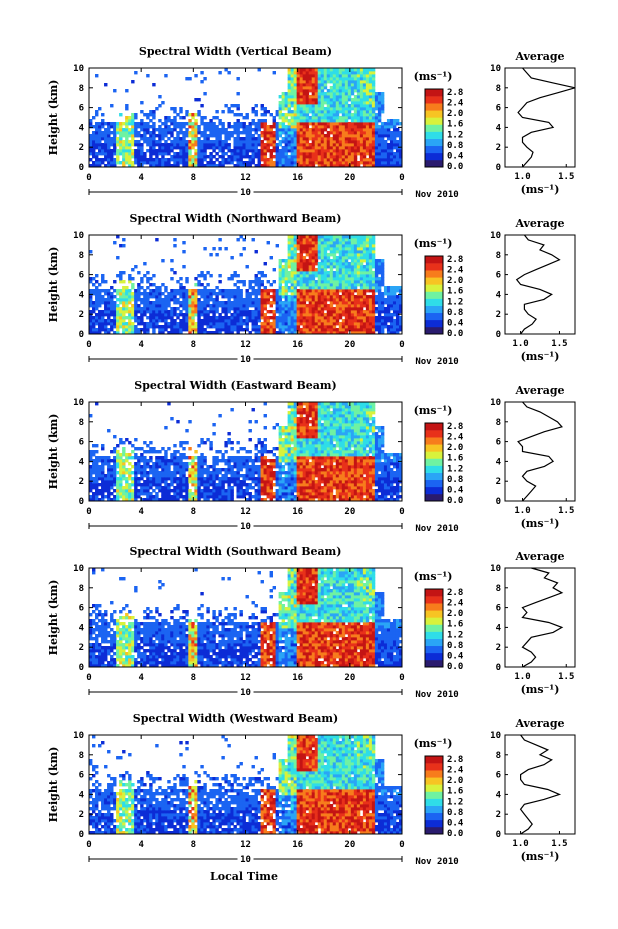 The height and width of the screenshot is (929, 618). I want to click on colorbar-segment, so click(434, 149).